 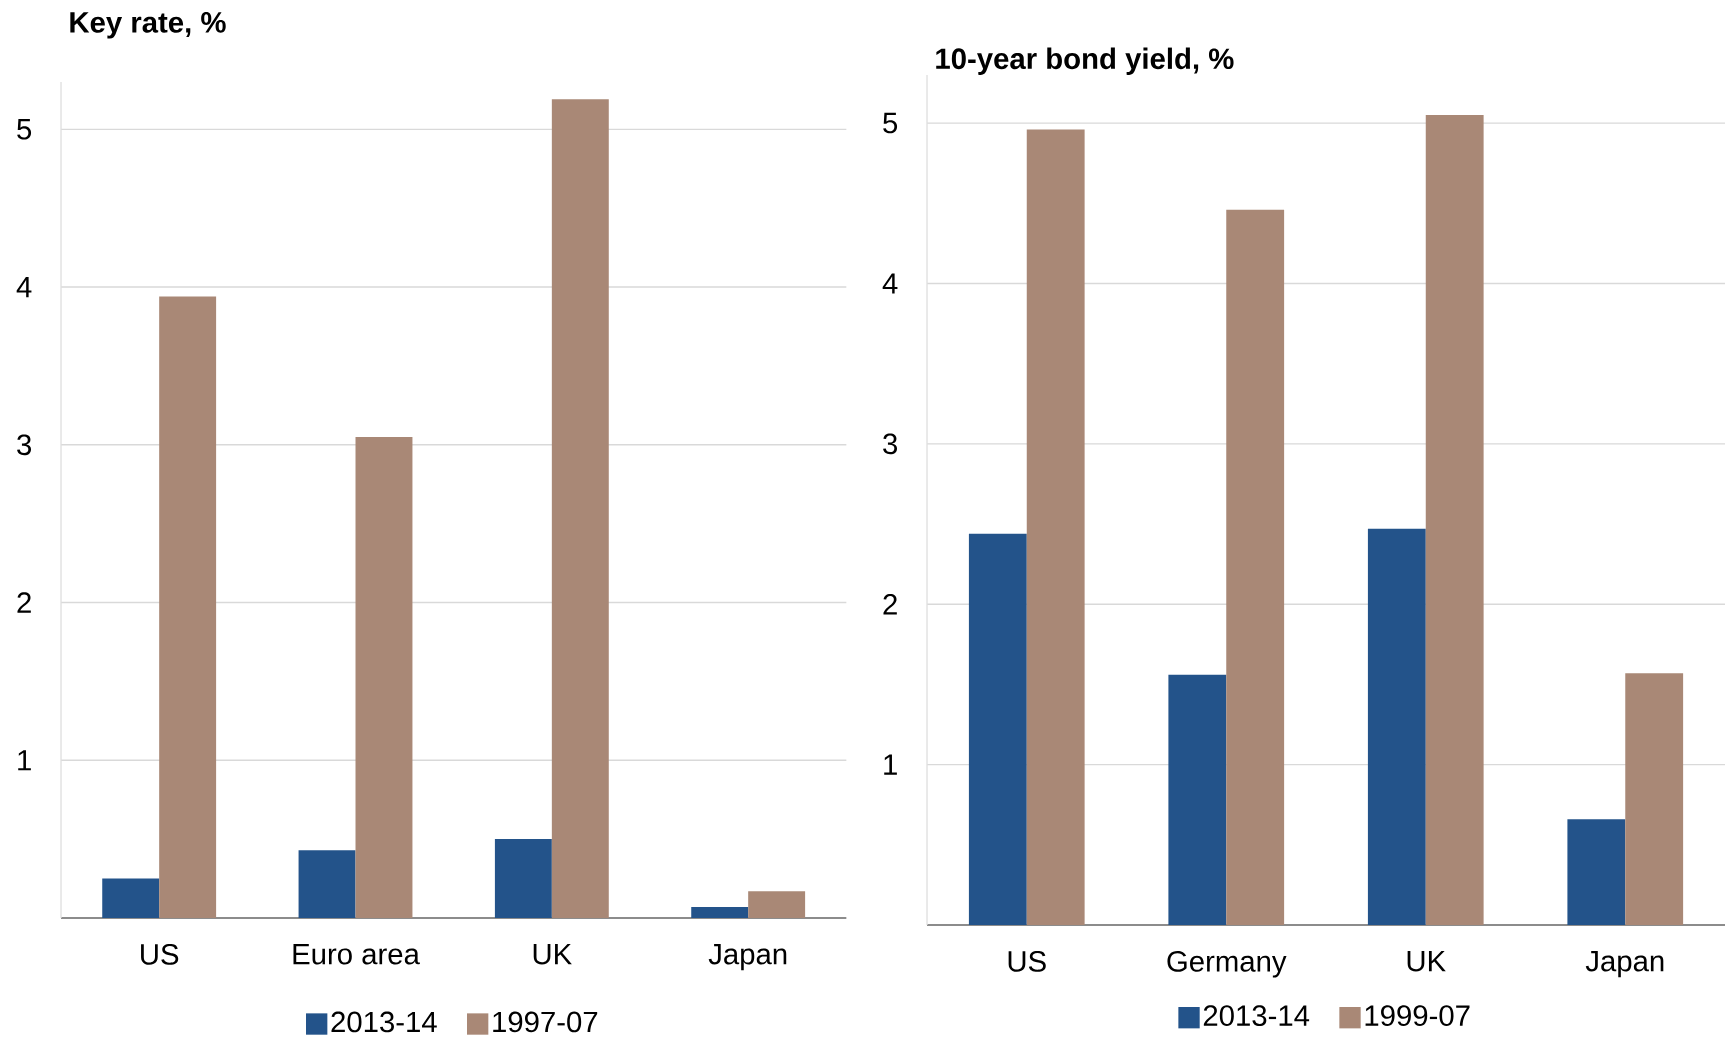 What do you see at coordinates (1417, 1016) in the screenshot?
I see `legend-label: 1999-07` at bounding box center [1417, 1016].